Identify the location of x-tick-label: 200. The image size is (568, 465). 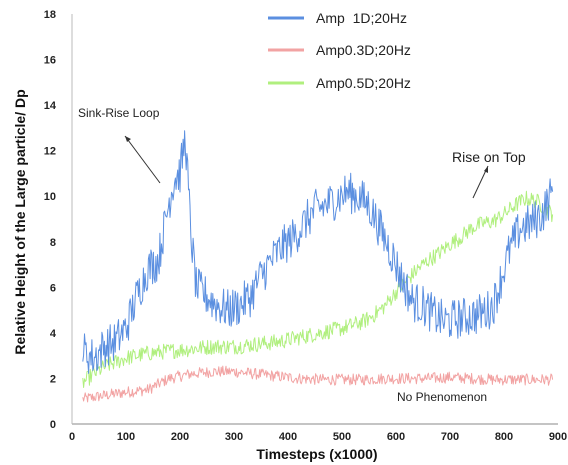
(180, 437).